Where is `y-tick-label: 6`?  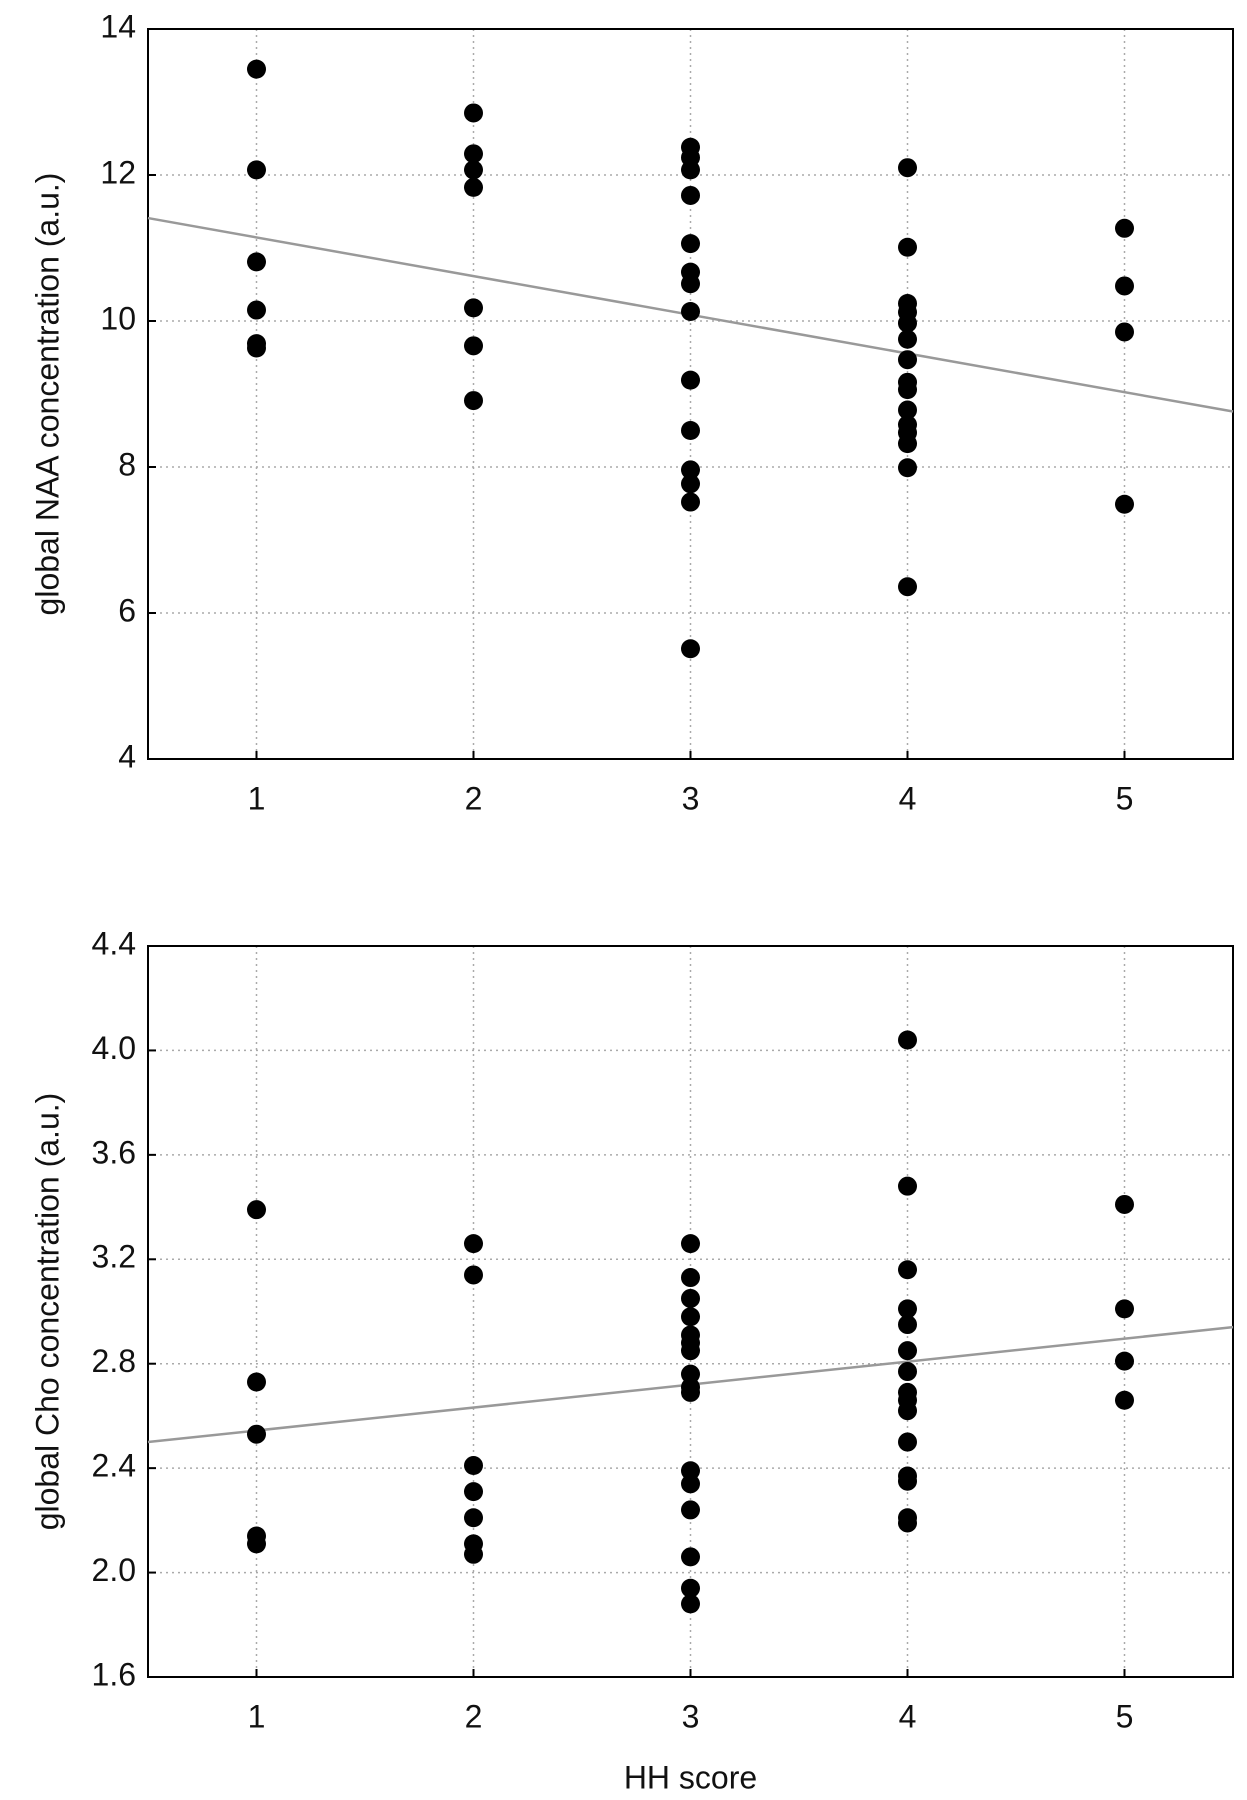 y-tick-label: 6 is located at coordinates (127, 610).